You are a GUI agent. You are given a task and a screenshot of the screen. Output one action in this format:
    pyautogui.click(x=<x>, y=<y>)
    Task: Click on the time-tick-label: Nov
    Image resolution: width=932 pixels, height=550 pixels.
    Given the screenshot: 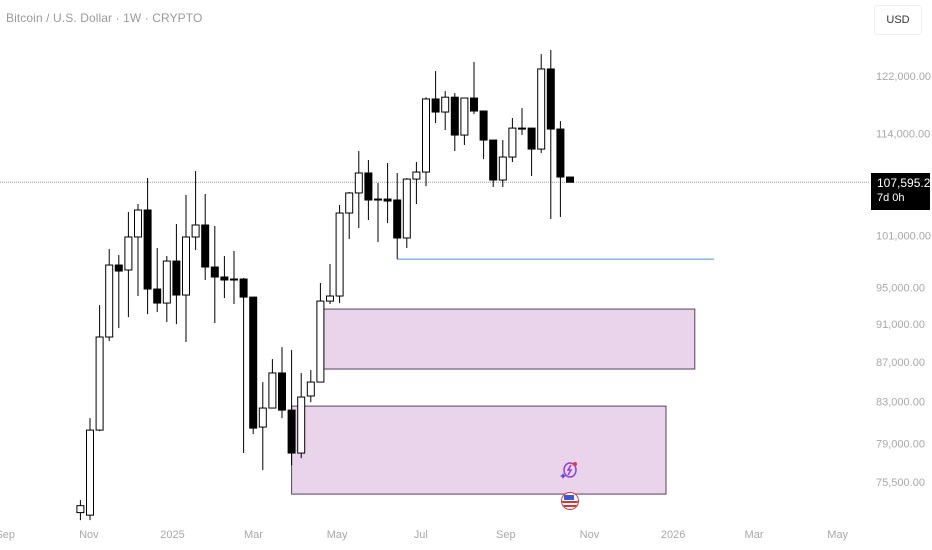 What is the action you would take?
    pyautogui.click(x=590, y=535)
    